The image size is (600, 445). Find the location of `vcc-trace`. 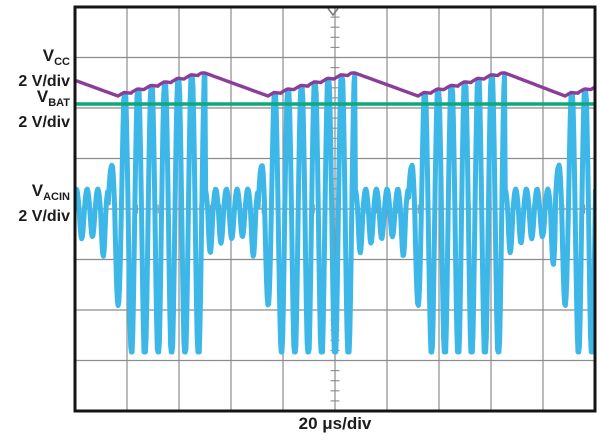

vcc-trace is located at coordinates (335, 84).